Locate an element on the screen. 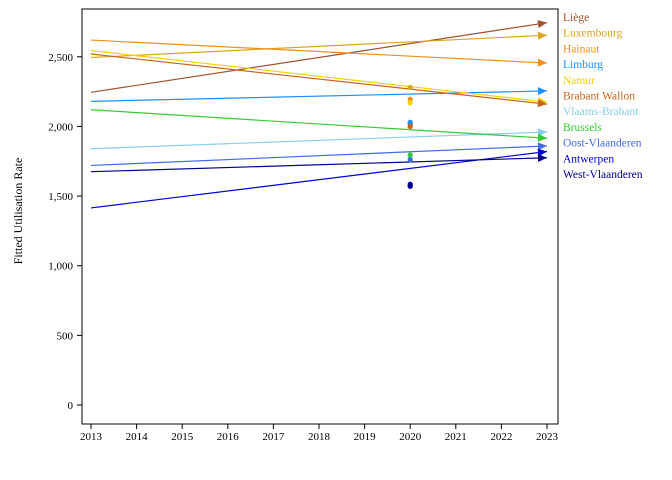  legend-label: Limburg is located at coordinates (583, 65).